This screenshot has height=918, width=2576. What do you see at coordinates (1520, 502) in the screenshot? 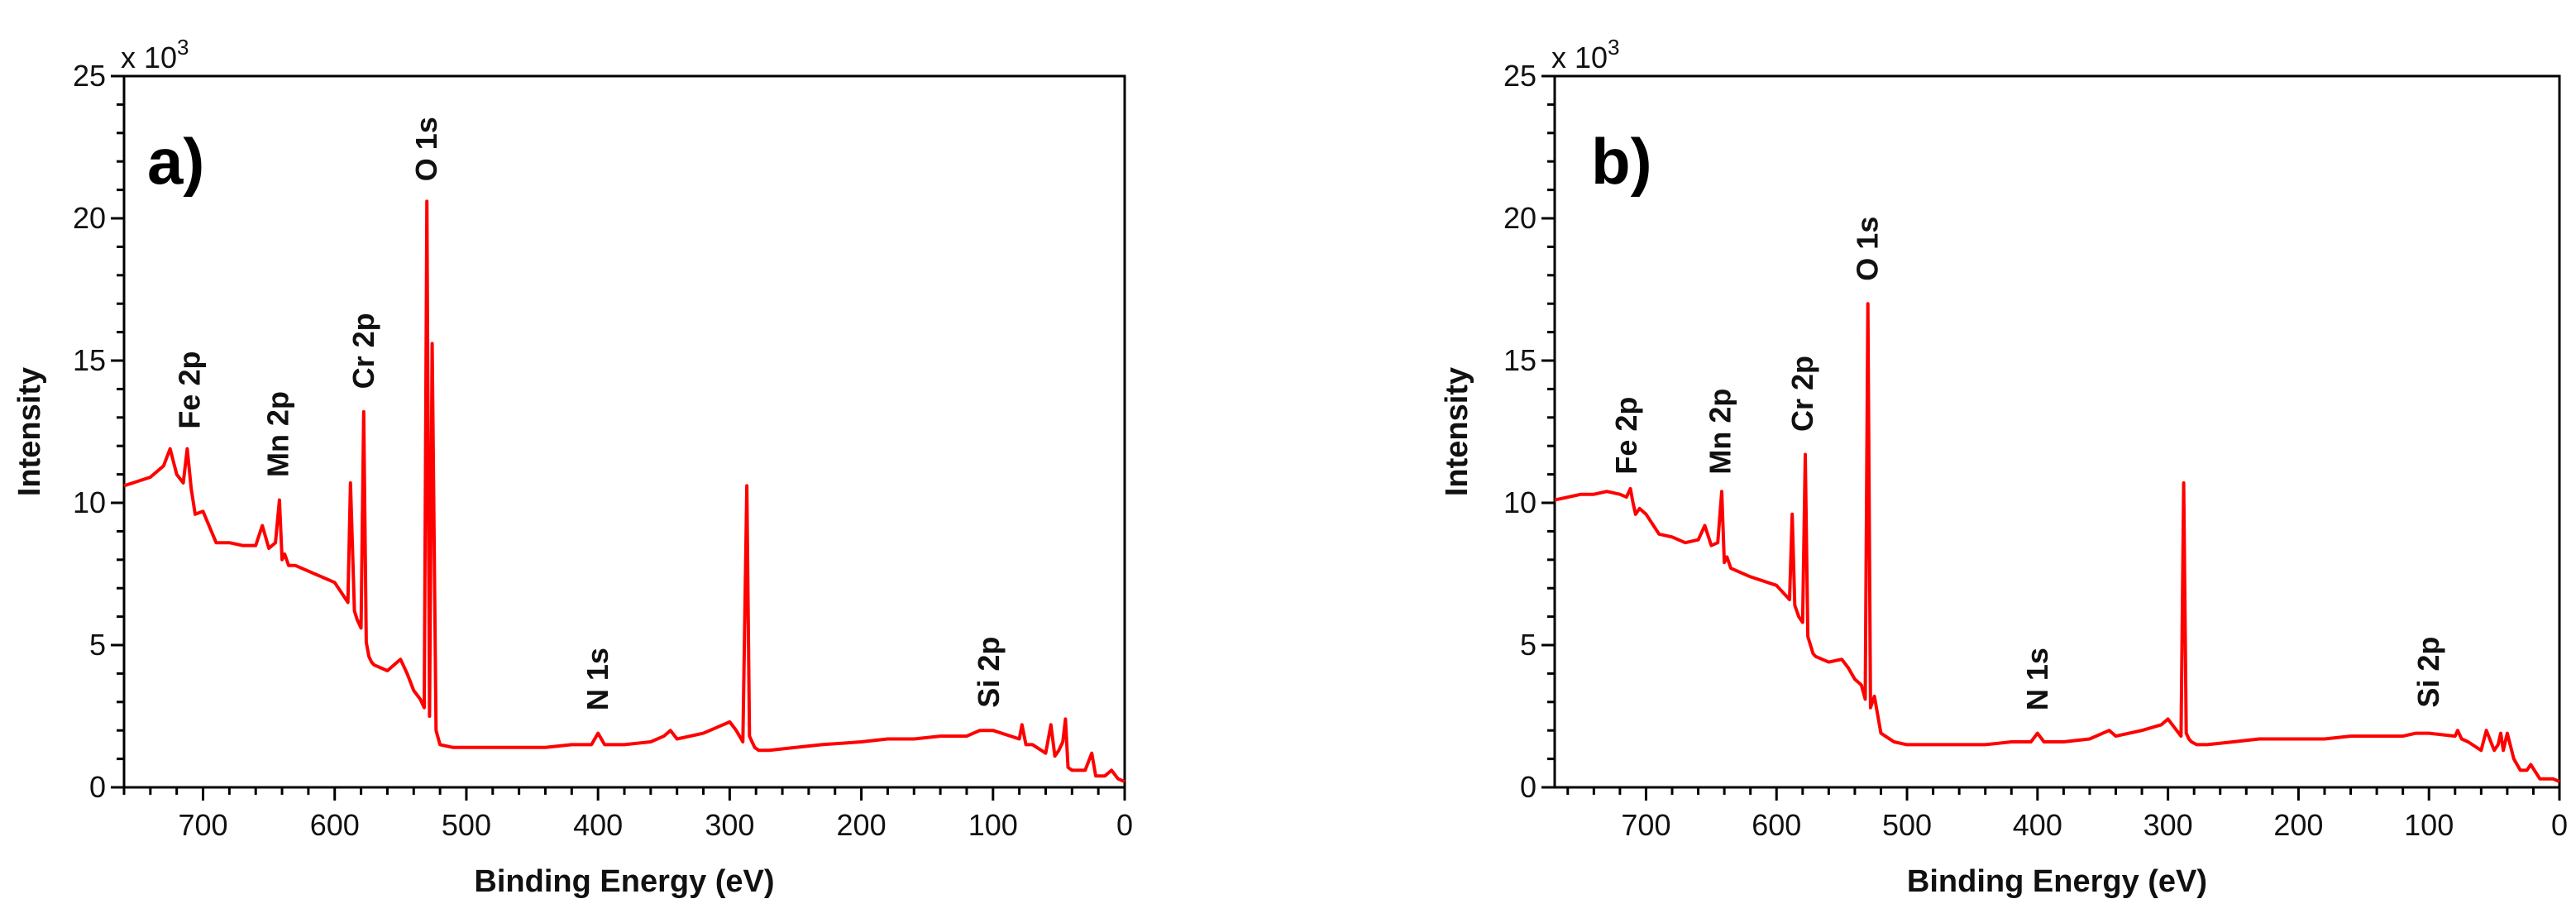
I see `y-tick-label-b: 10` at bounding box center [1520, 502].